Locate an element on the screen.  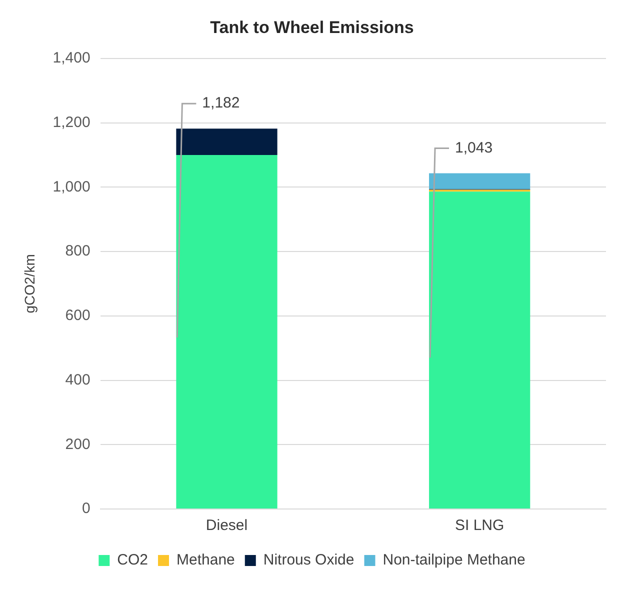
y-tick-label: 1,000 is located at coordinates (71, 187).